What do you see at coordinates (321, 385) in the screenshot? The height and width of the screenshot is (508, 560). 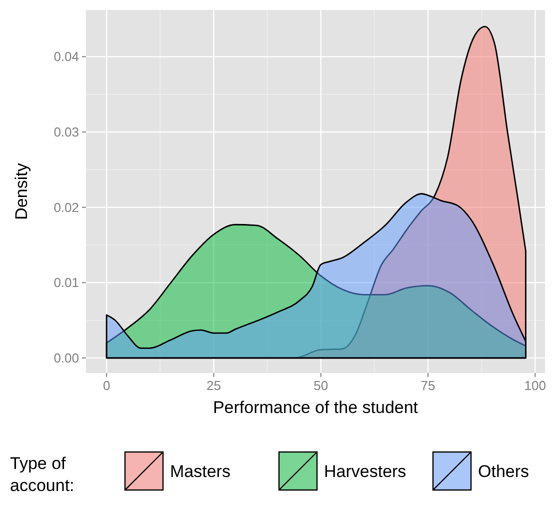 I see `x-tick-label: 50` at bounding box center [321, 385].